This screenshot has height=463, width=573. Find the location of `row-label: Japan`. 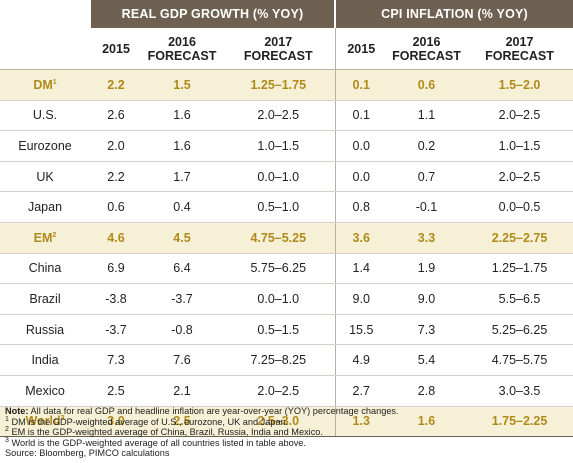

row-label: Japan is located at coordinates (45, 207).